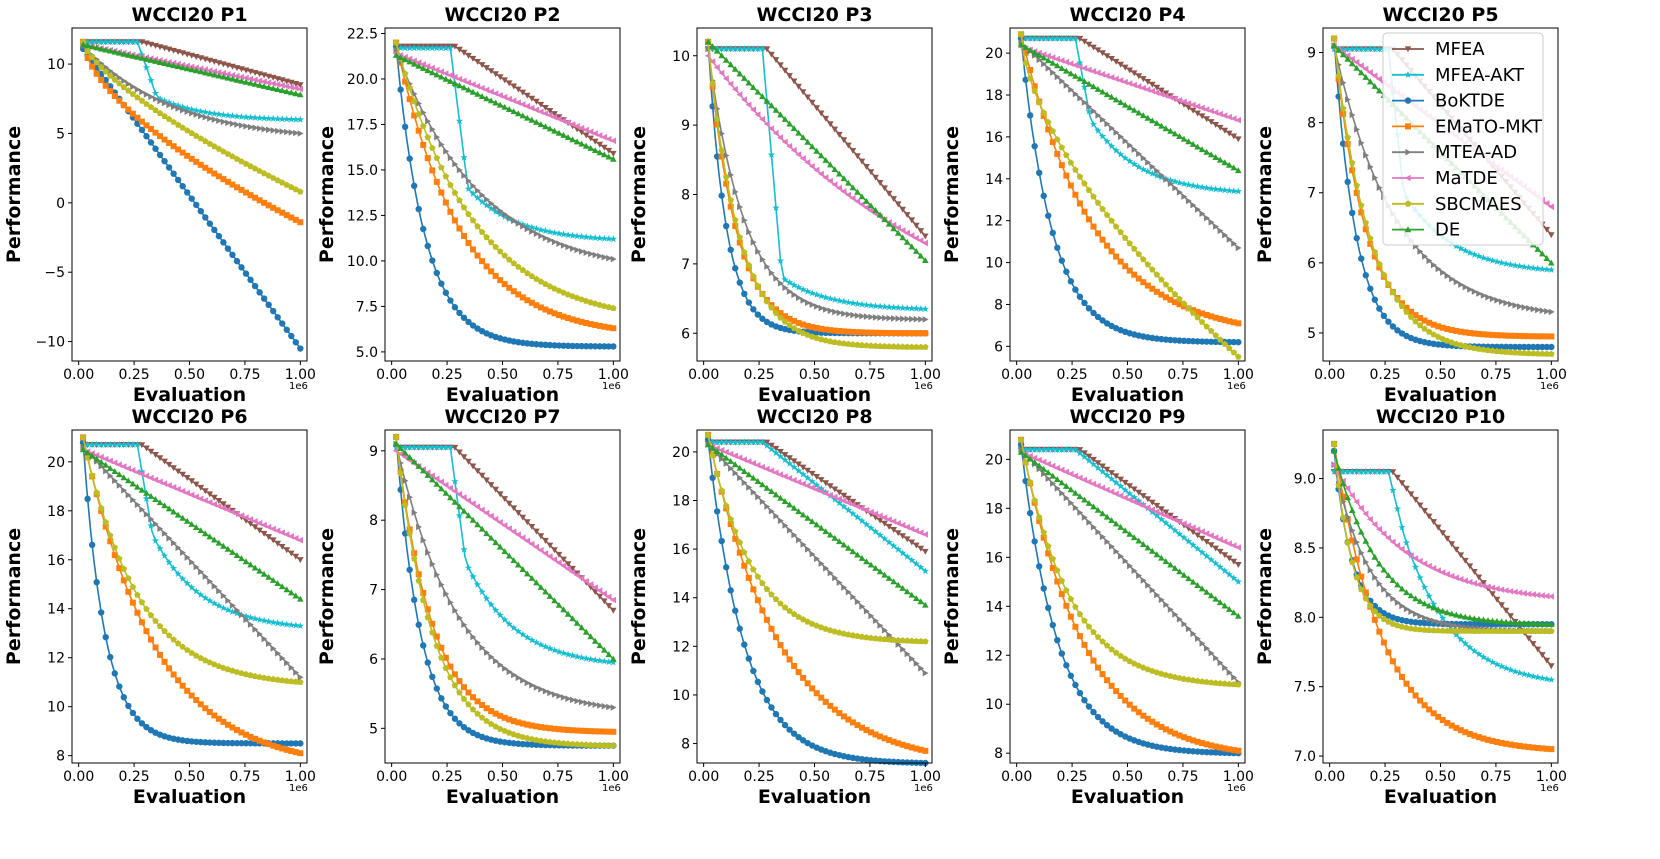 Image resolution: width=1660 pixels, height=859 pixels. I want to click on legend-item: MaTDE, so click(1445, 178).